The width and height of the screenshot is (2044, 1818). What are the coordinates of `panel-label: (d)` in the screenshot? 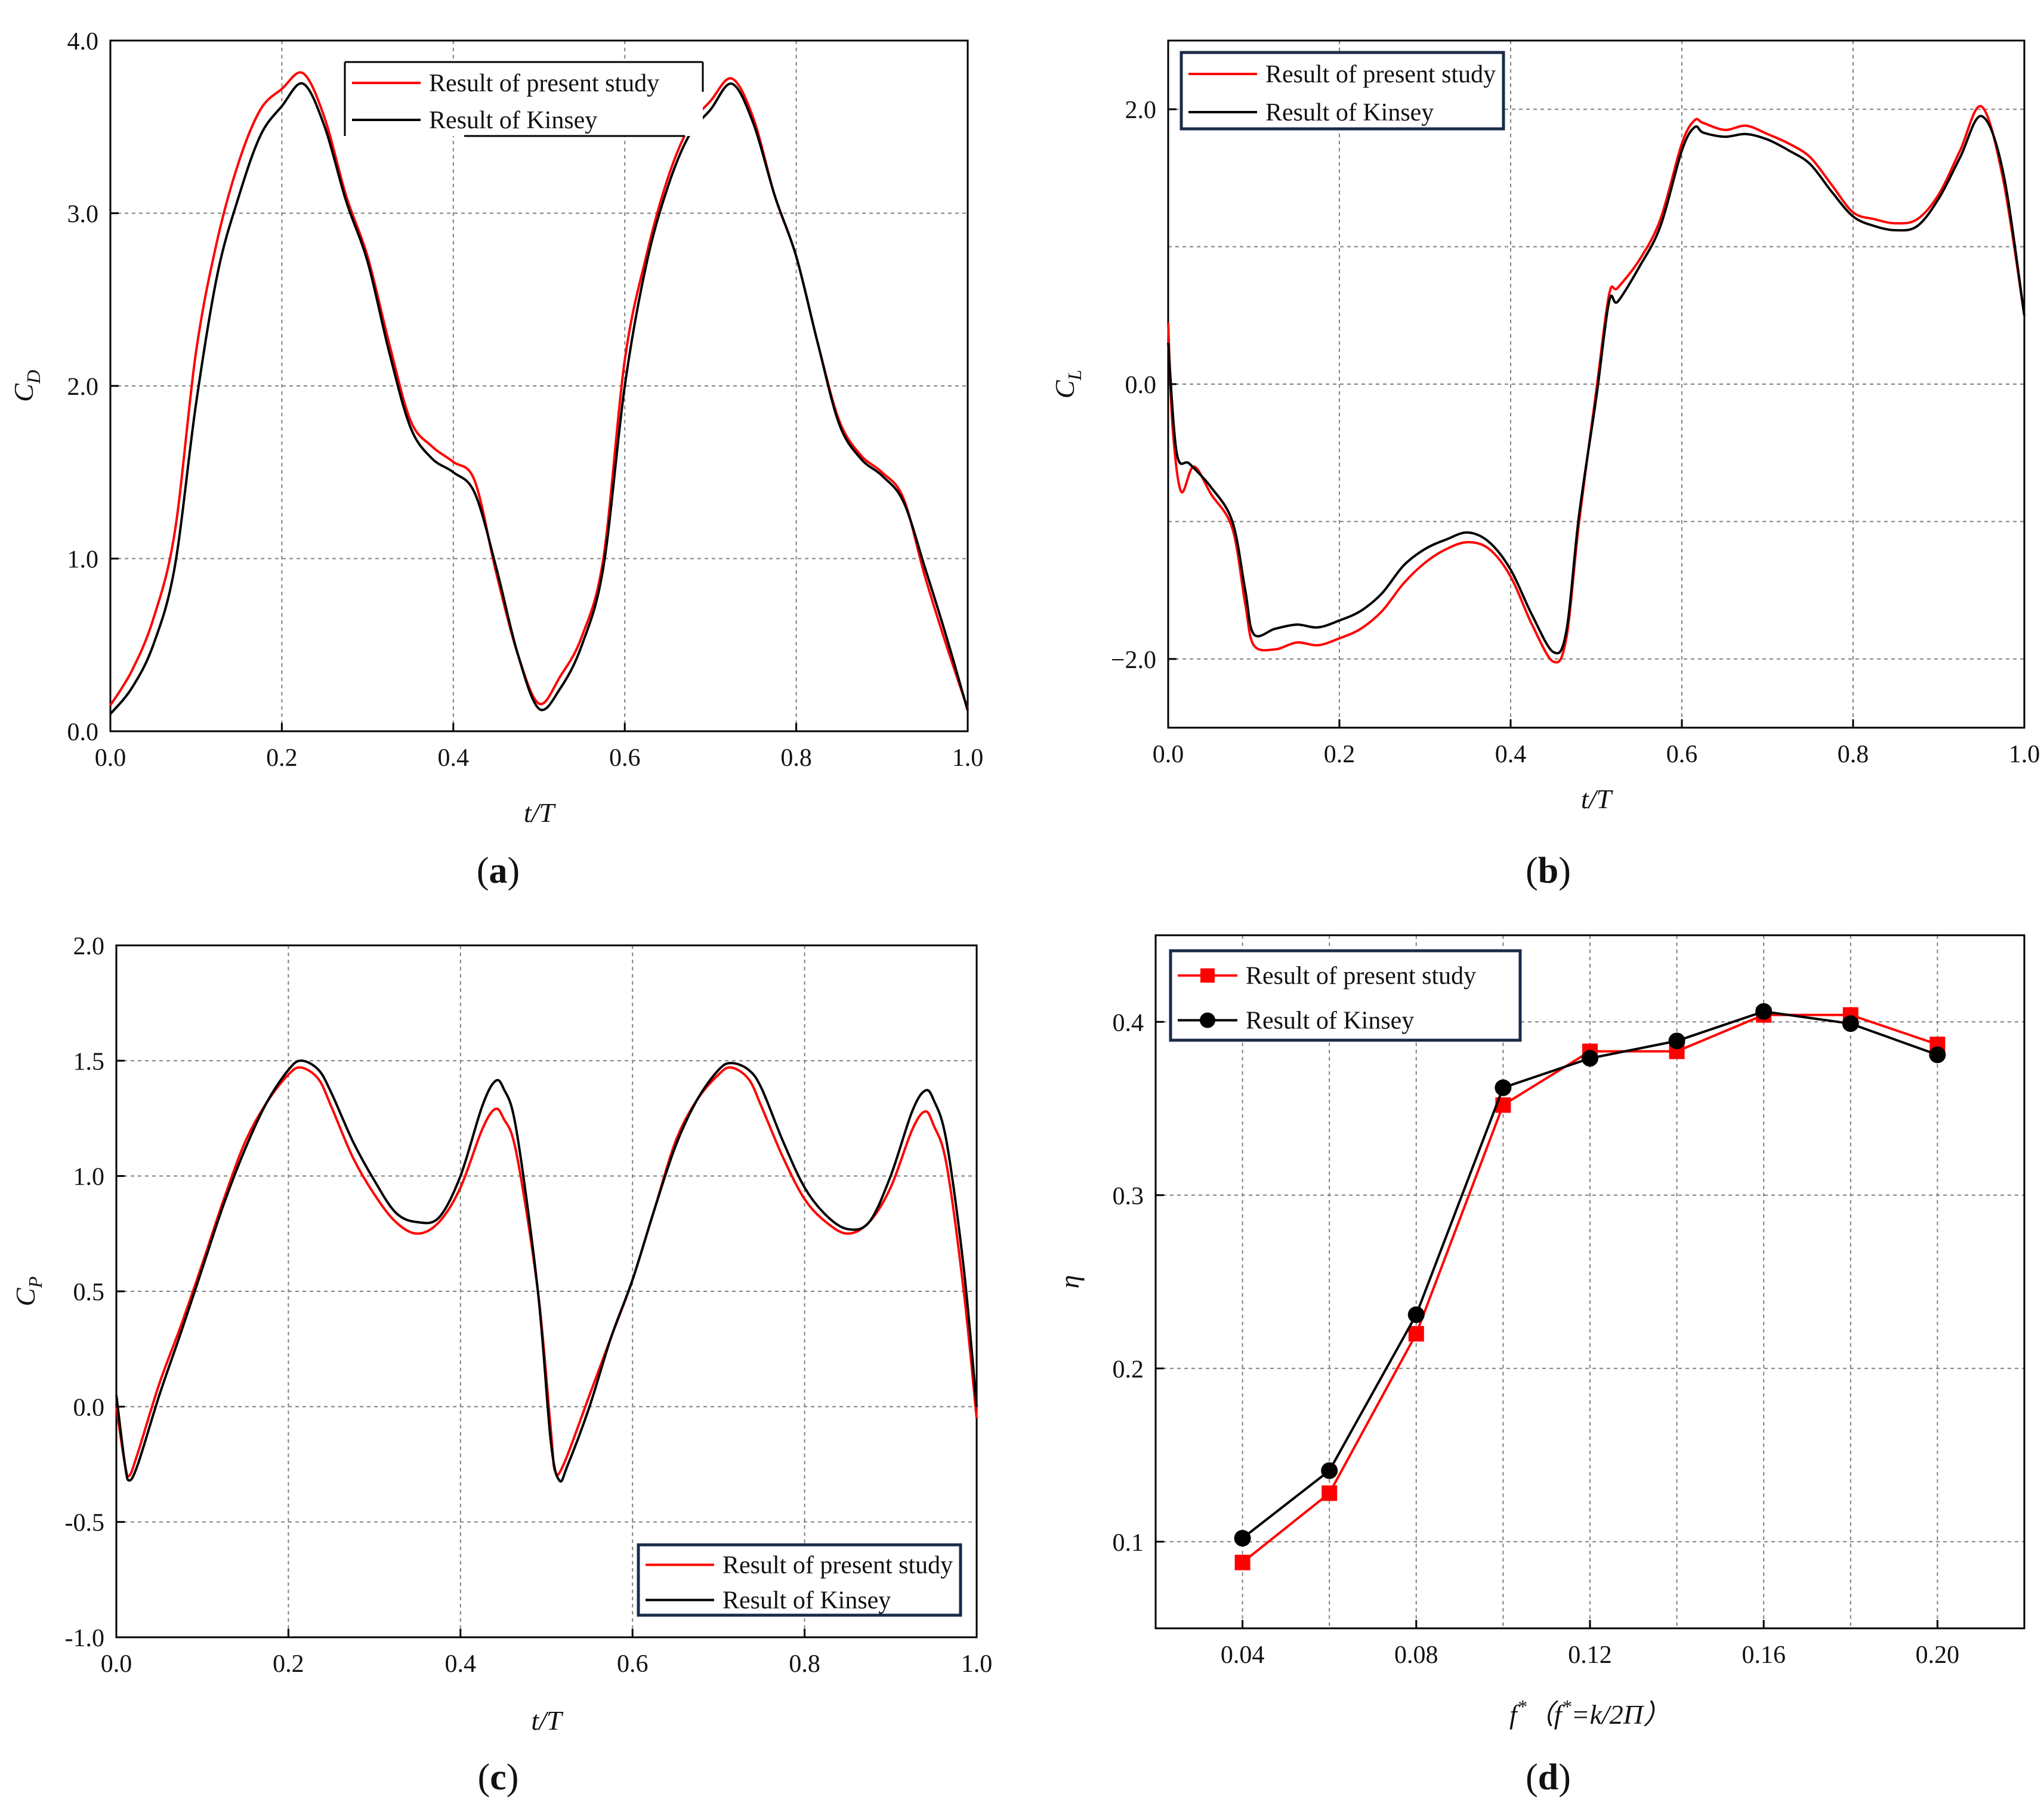 It's located at (1549, 1778).